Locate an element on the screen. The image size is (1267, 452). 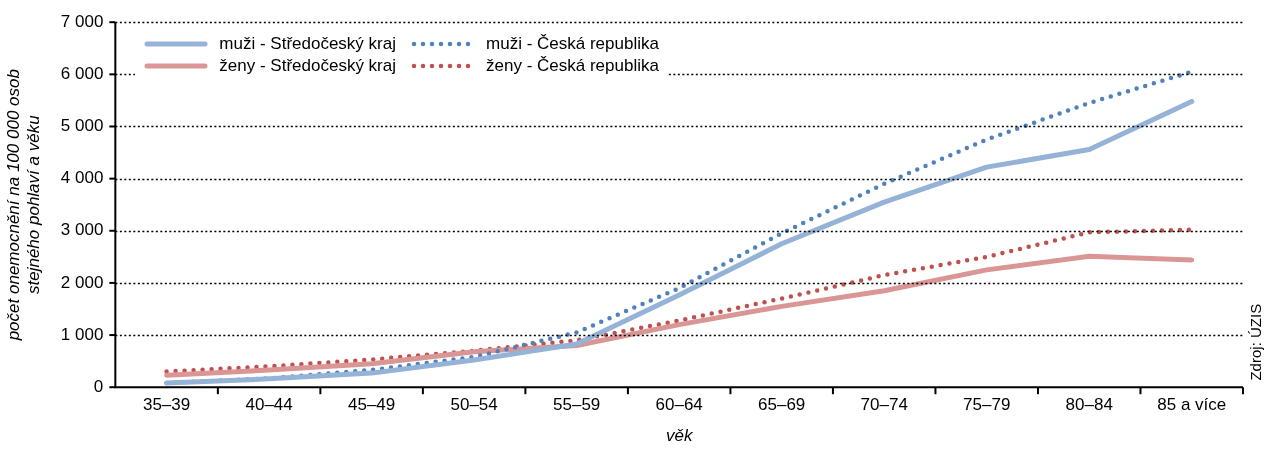
y-tick-label: 4 000 is located at coordinates (82, 178).